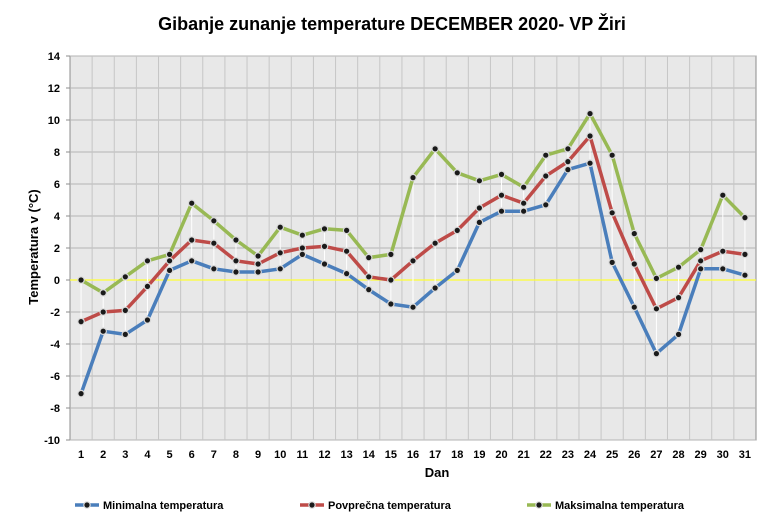 The width and height of the screenshot is (770, 532). Describe the element at coordinates (479, 455) in the screenshot. I see `x-tick-label: 19` at that location.